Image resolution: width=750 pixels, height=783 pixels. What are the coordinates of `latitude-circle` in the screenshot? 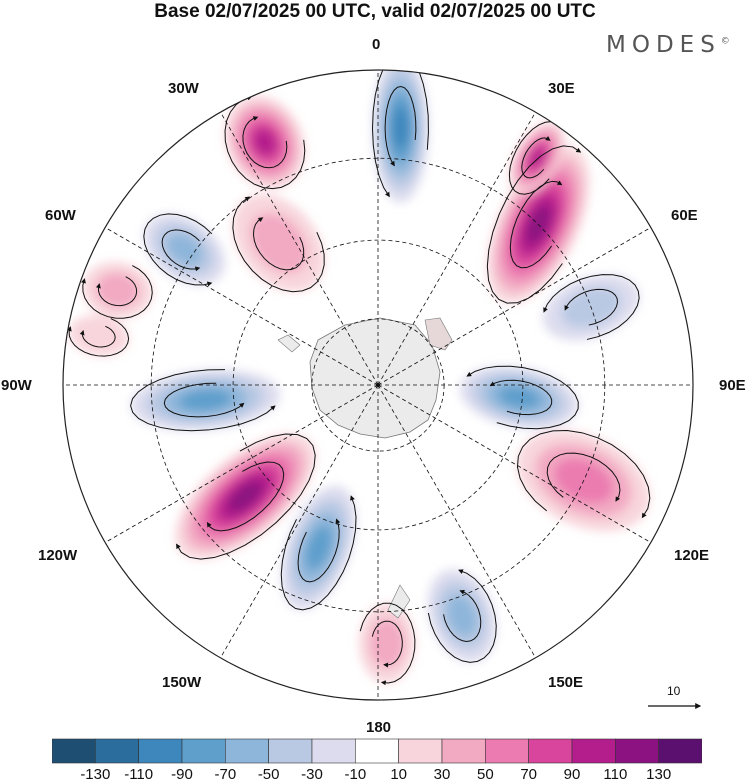 It's located at (378, 385).